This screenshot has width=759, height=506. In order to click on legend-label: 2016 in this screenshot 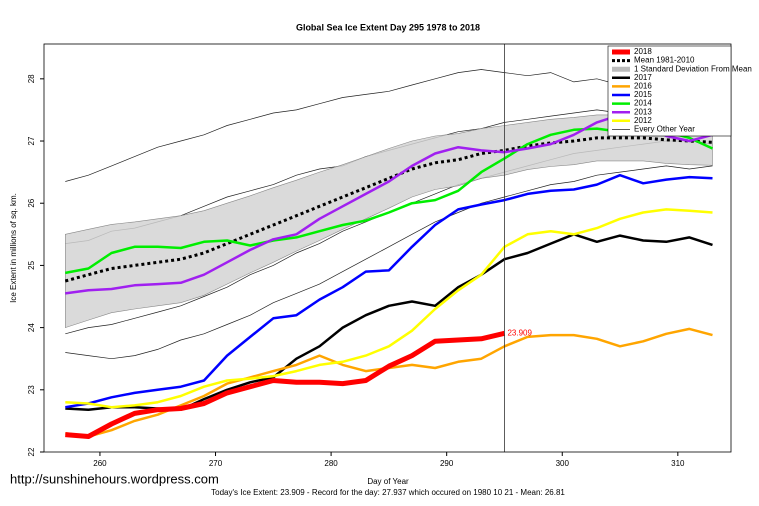, I will do `click(643, 86)`.